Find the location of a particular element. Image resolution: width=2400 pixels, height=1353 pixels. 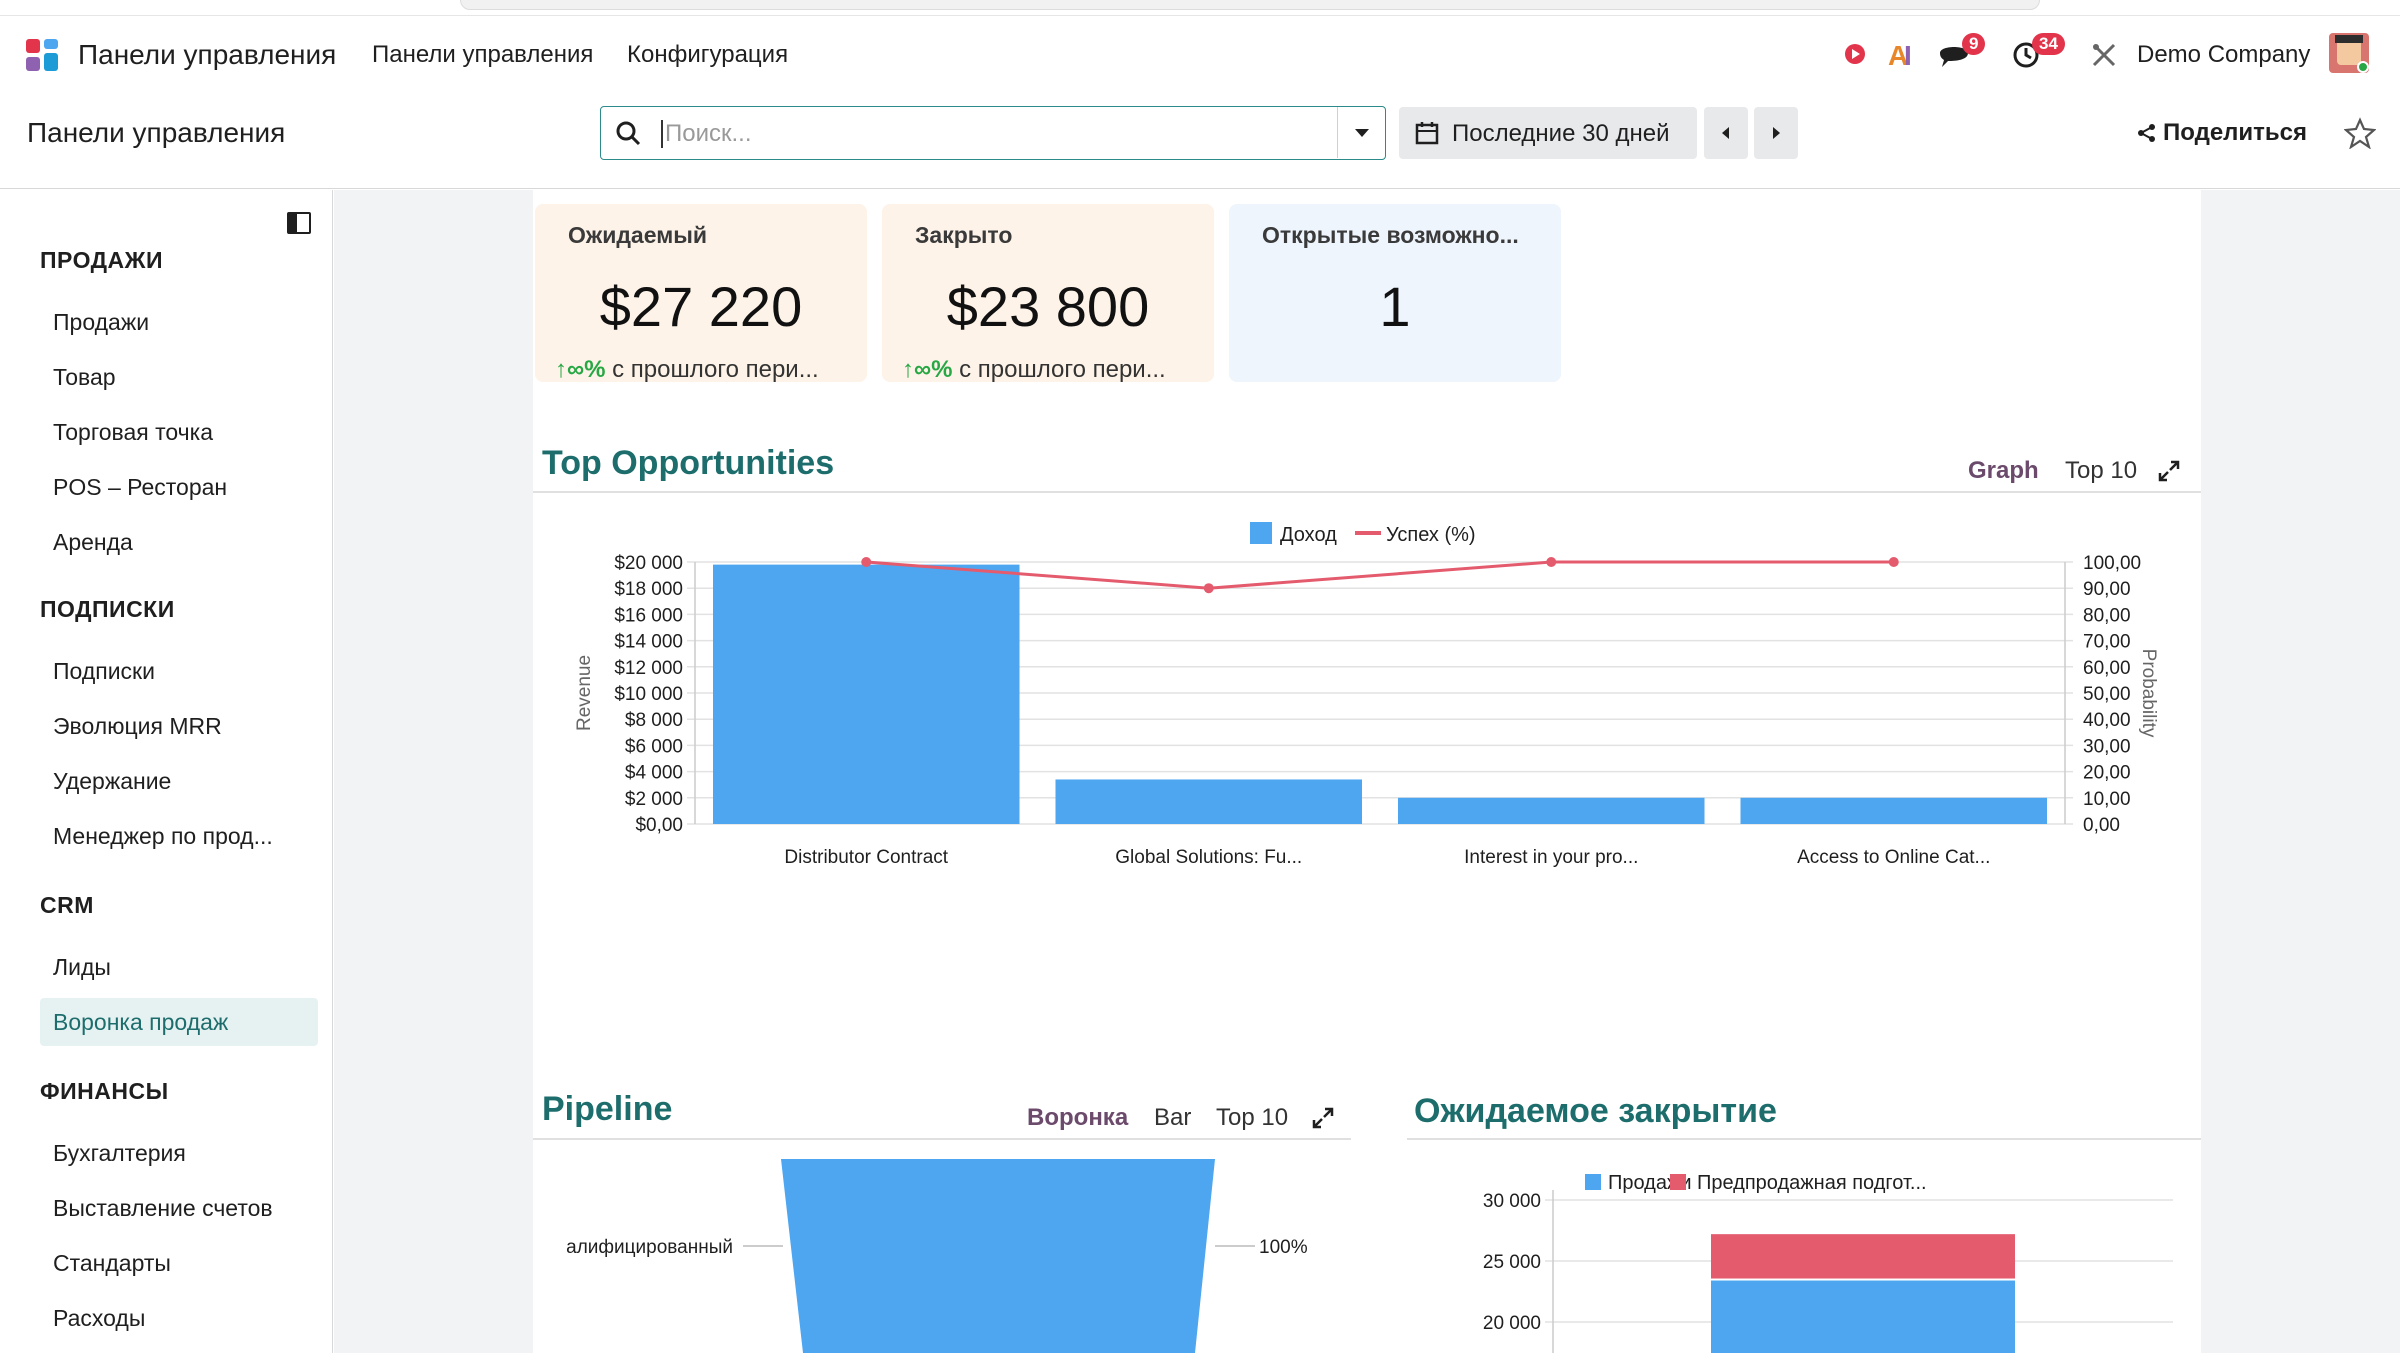

y-tick-label: $6 000 is located at coordinates (654, 746).